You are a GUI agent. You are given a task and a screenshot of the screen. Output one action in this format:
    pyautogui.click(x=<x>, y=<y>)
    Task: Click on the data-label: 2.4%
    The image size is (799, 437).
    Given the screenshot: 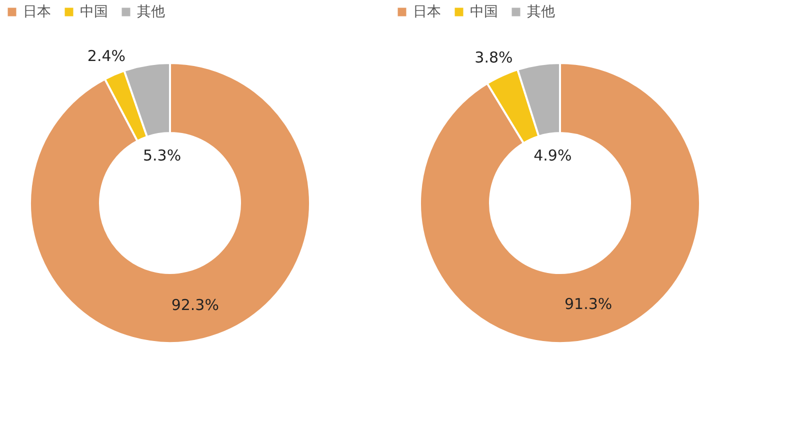 What is the action you would take?
    pyautogui.click(x=106, y=56)
    